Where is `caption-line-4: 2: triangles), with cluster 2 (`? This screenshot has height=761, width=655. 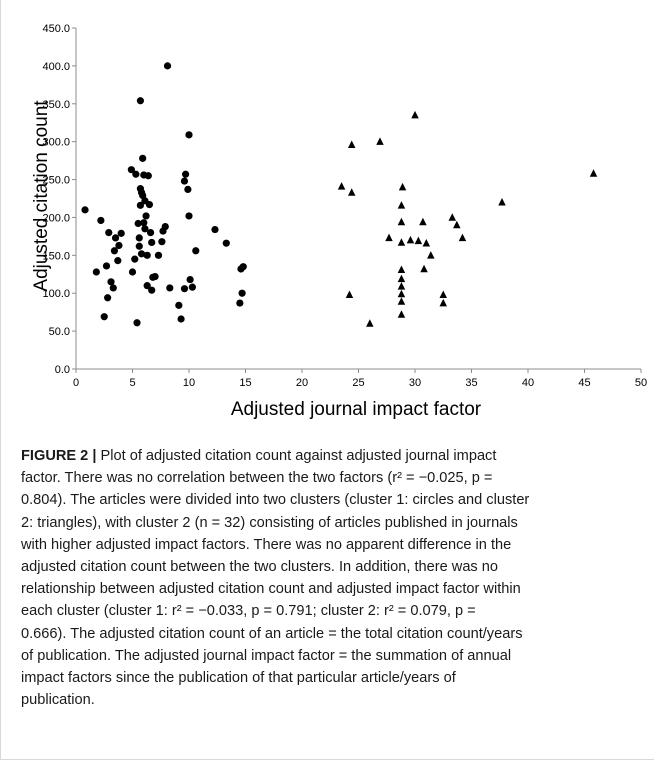 caption-line-4: 2: triangles), with cluster 2 ( is located at coordinates (110, 522).